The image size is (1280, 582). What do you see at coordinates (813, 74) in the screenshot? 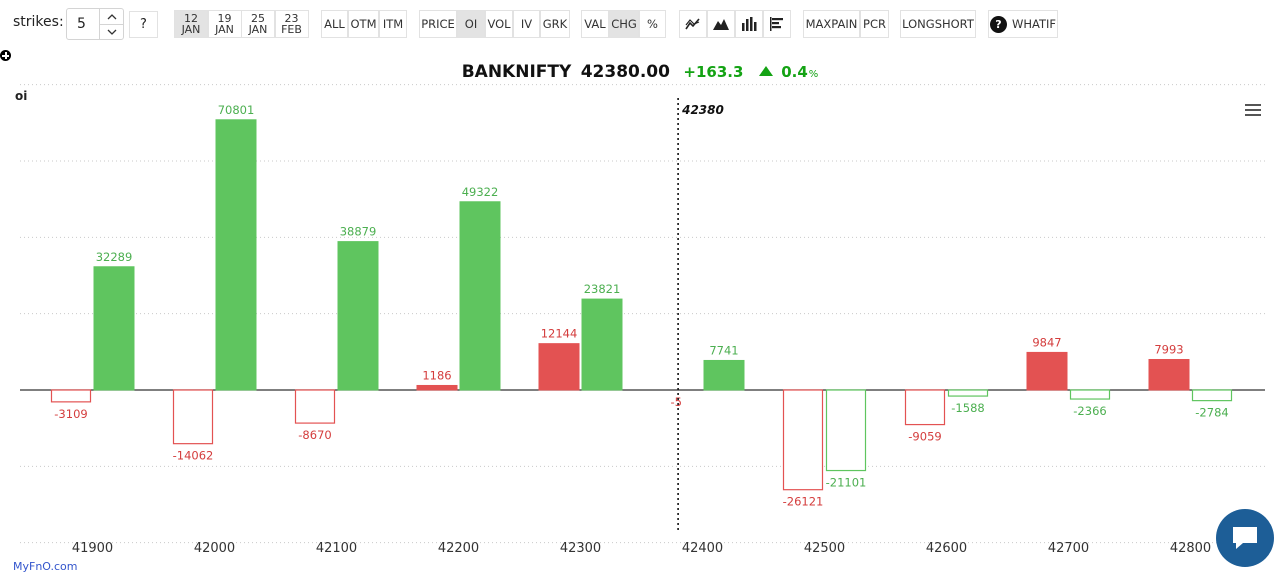
I see `percent-sign: %` at bounding box center [813, 74].